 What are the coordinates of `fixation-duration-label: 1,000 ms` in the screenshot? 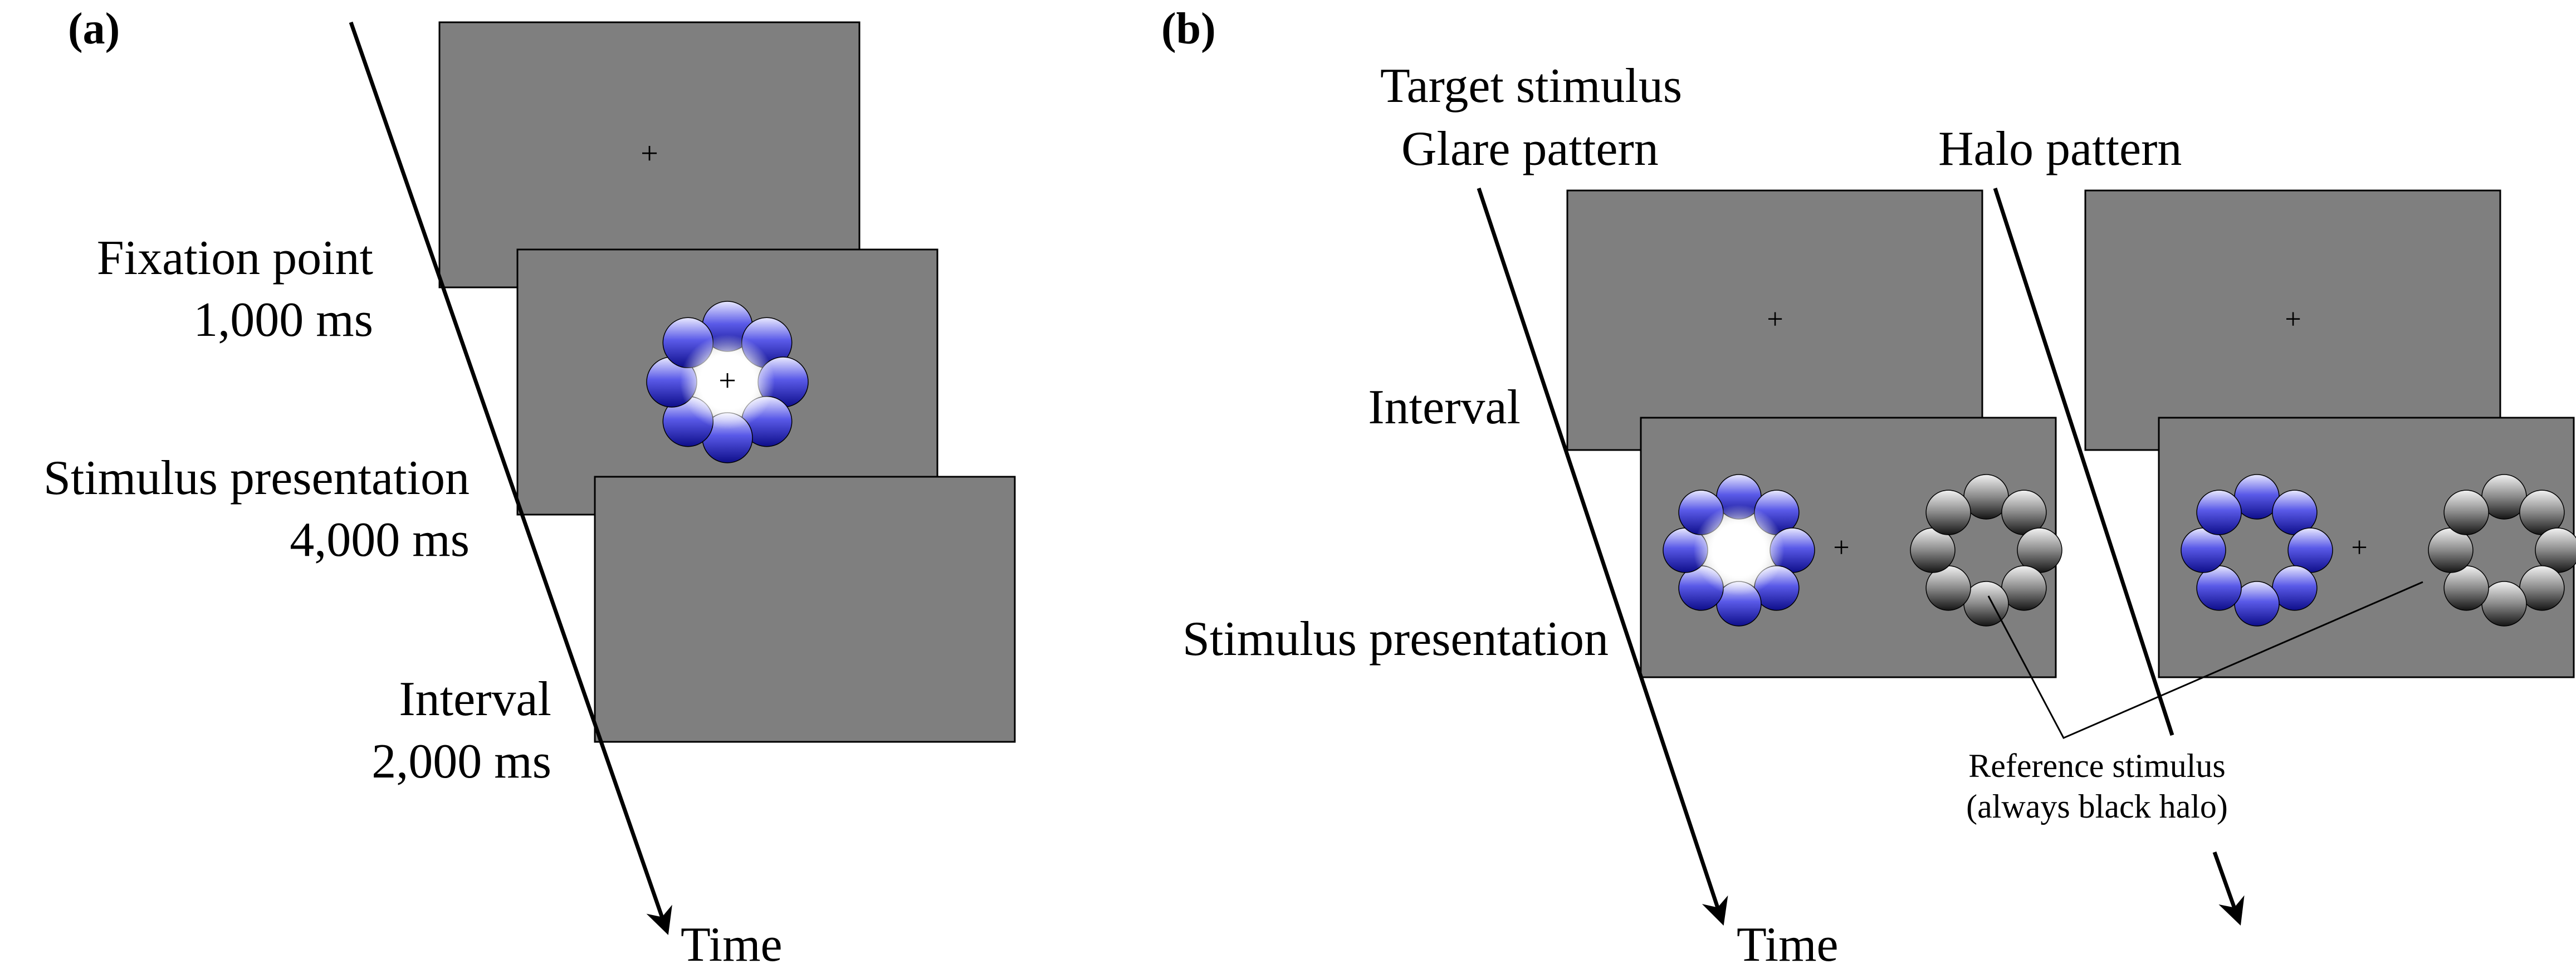 It's located at (283, 320).